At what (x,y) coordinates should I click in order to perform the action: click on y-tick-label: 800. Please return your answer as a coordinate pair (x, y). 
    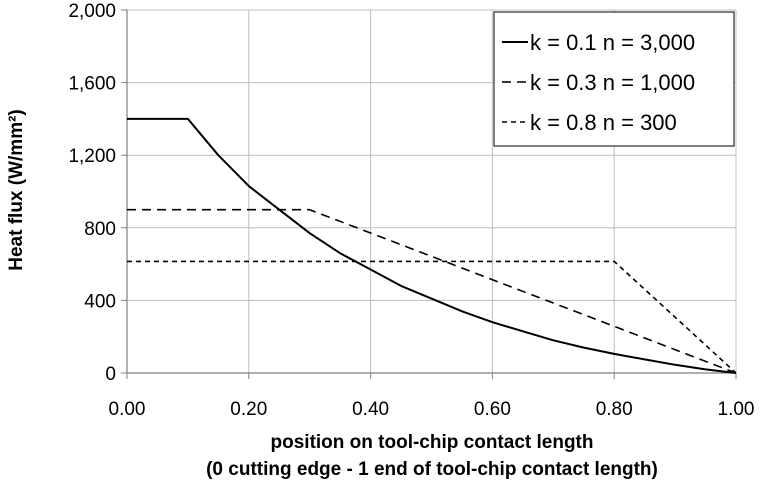
    Looking at the image, I should click on (100, 229).